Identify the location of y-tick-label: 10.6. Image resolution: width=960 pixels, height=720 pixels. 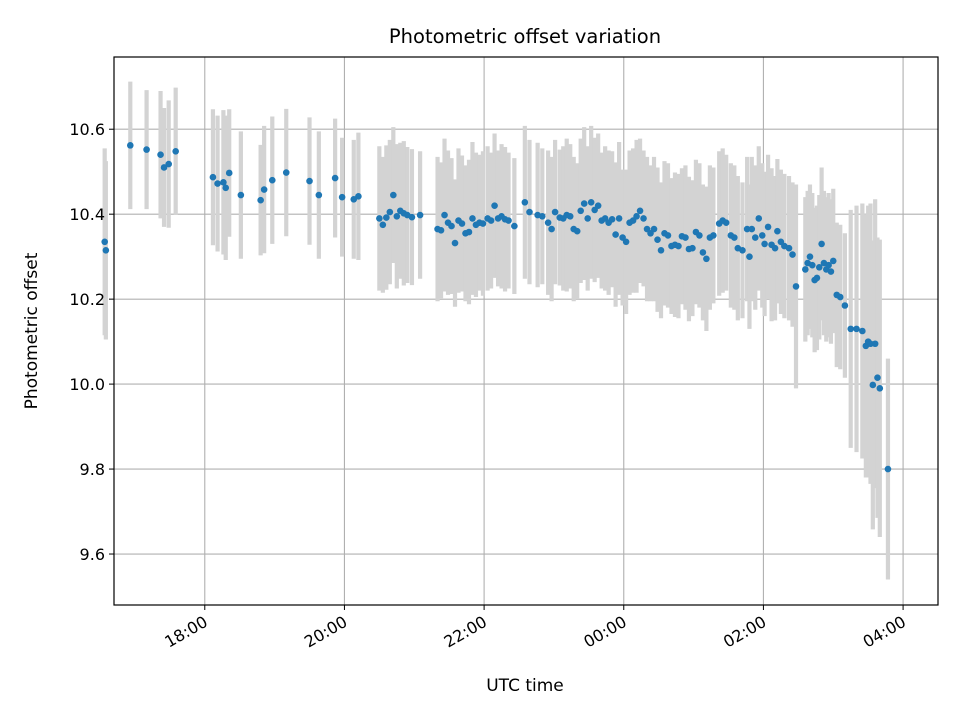
(87, 129).